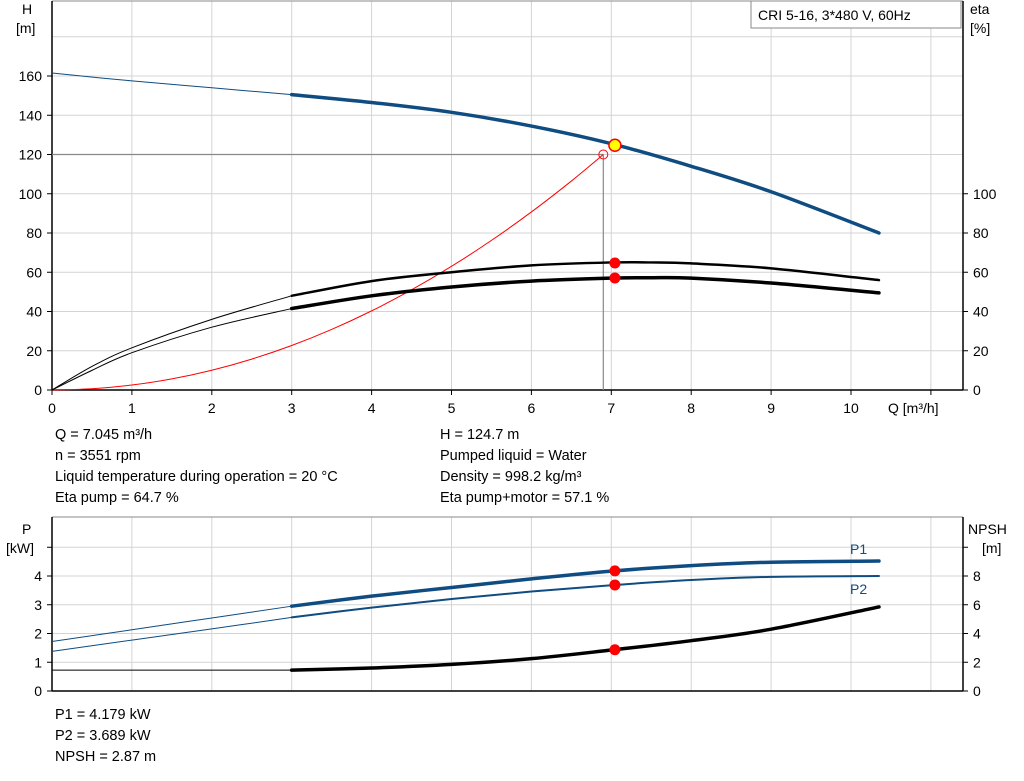  What do you see at coordinates (513, 456) in the screenshot?
I see `info-liquid: Pumped liquid = Water` at bounding box center [513, 456].